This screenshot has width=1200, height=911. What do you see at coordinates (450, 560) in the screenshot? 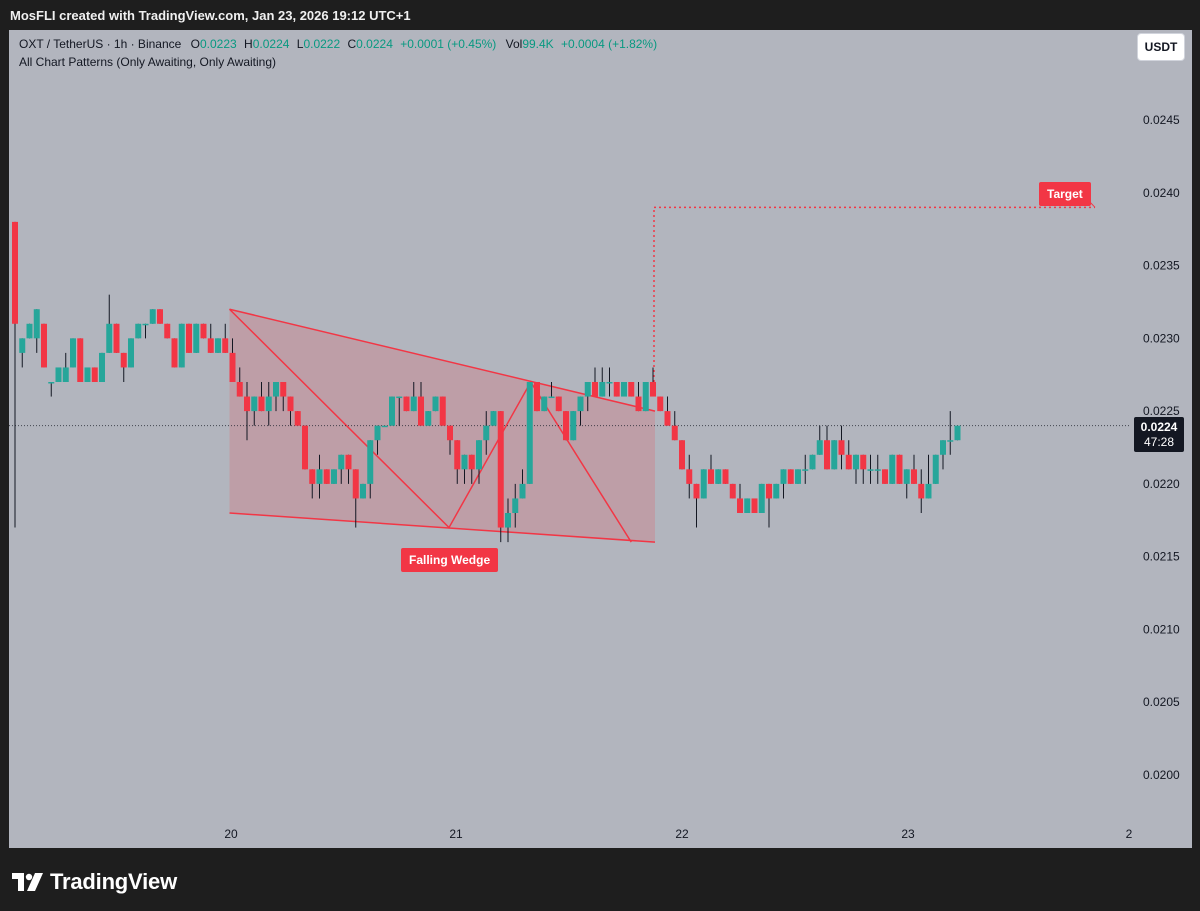
I see `falling-wedge-label: Falling Wedge` at bounding box center [450, 560].